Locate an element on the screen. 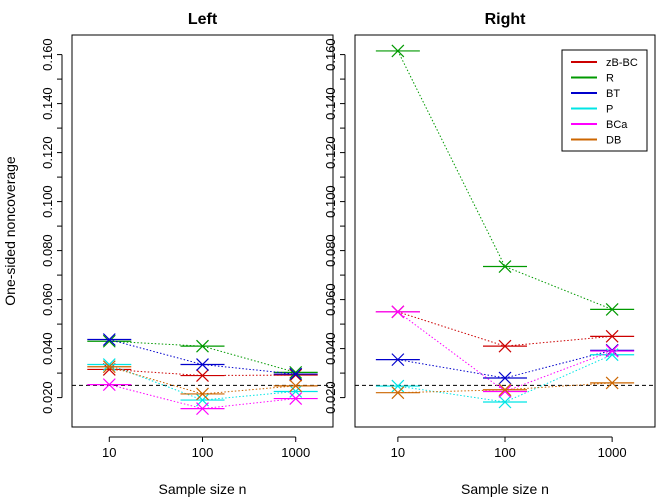 The height and width of the screenshot is (499, 666). left-x-tick-label: 10 is located at coordinates (109, 452).